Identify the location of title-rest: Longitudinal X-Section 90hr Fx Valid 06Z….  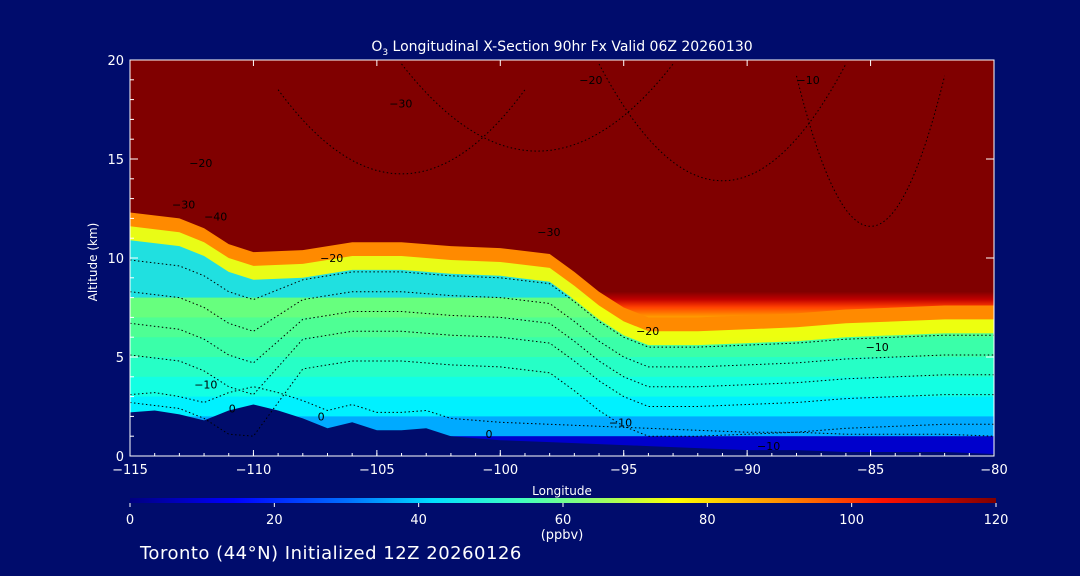
(570, 47).